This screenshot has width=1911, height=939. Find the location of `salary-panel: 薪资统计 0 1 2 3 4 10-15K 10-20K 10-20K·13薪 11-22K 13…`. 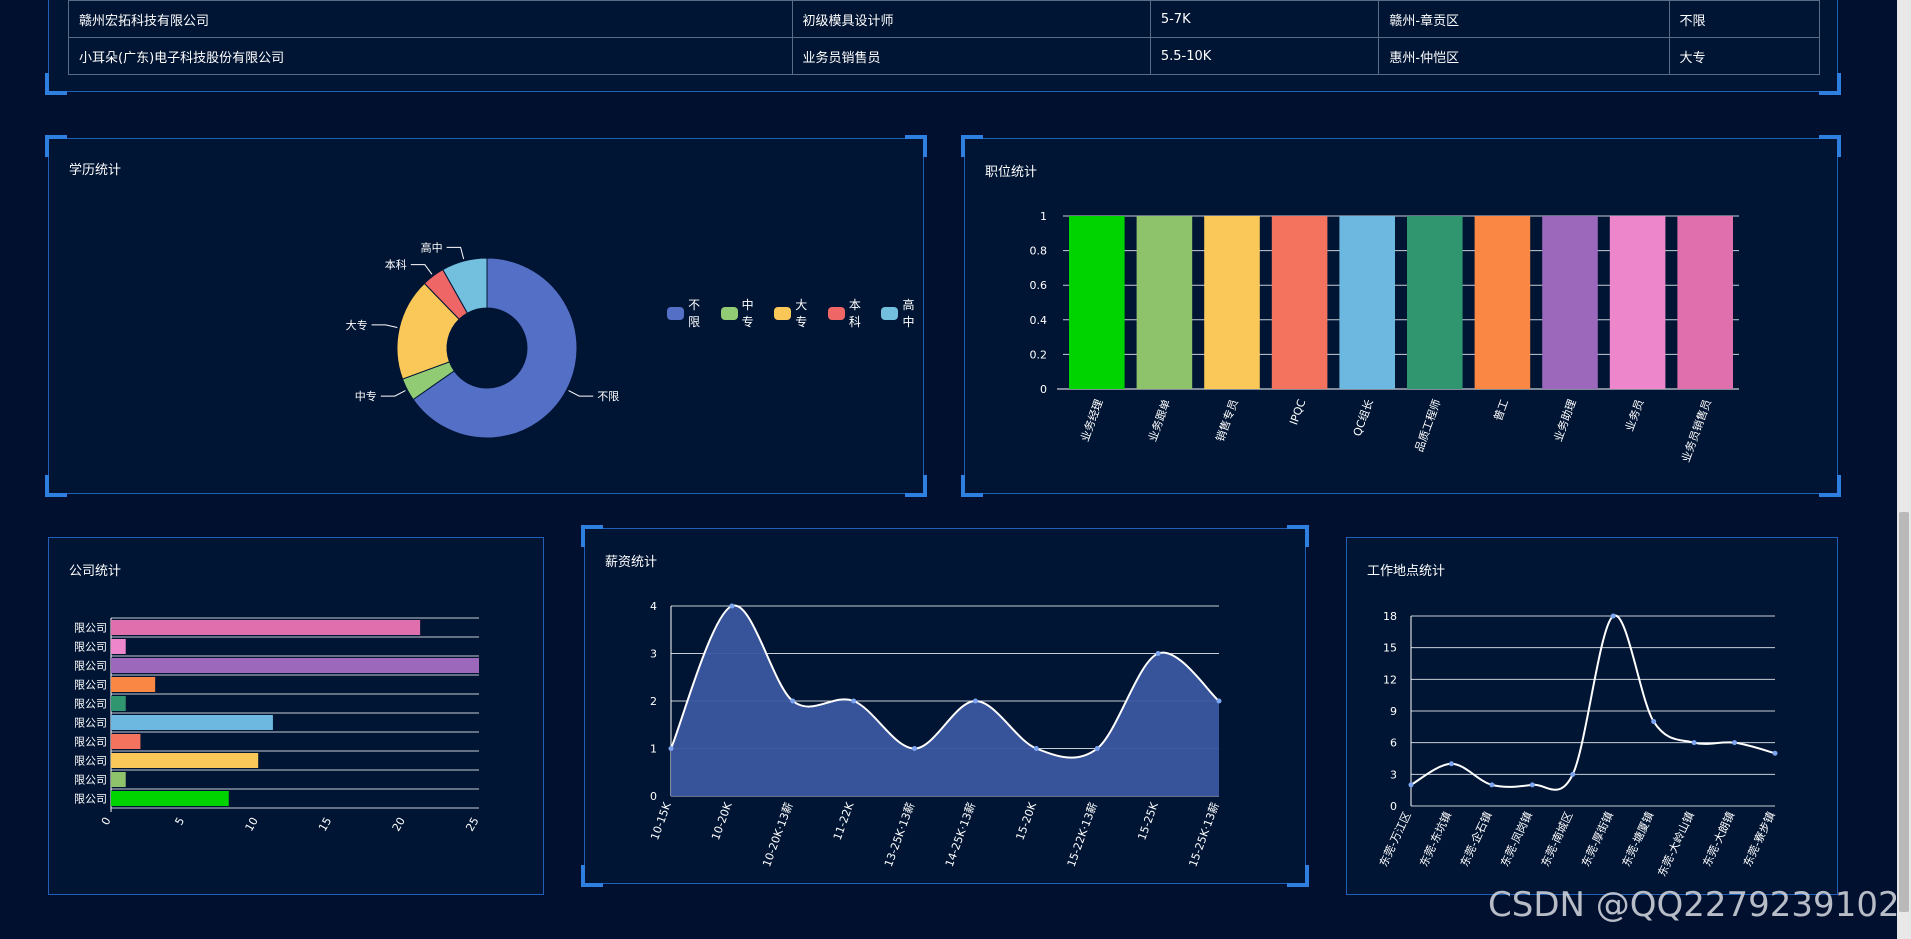

salary-panel: 薪资统计 0 1 2 3 4 10-15K 10-20K 10-20K·13薪 11-22K 13… is located at coordinates (945, 706).